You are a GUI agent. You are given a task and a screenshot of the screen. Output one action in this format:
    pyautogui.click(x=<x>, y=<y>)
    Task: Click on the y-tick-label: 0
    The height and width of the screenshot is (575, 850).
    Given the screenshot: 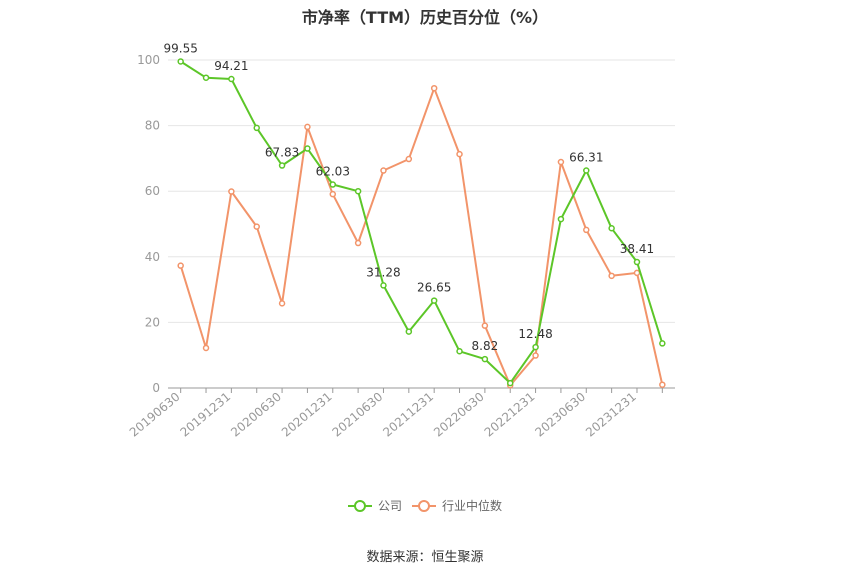 What is the action you would take?
    pyautogui.click(x=156, y=388)
    